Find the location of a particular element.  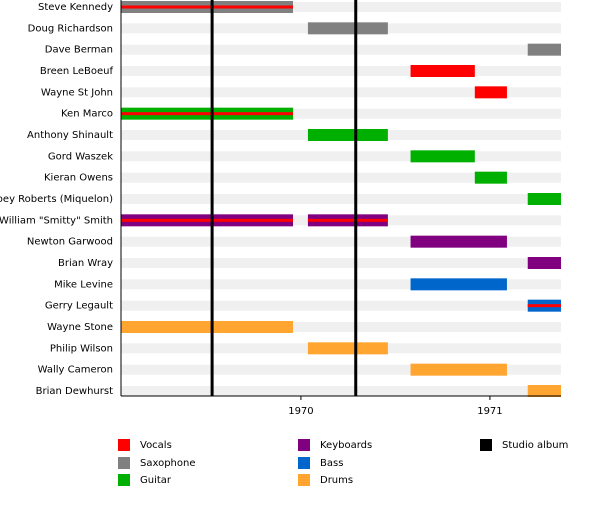

member-name: Wayne Stone is located at coordinates (80, 327).